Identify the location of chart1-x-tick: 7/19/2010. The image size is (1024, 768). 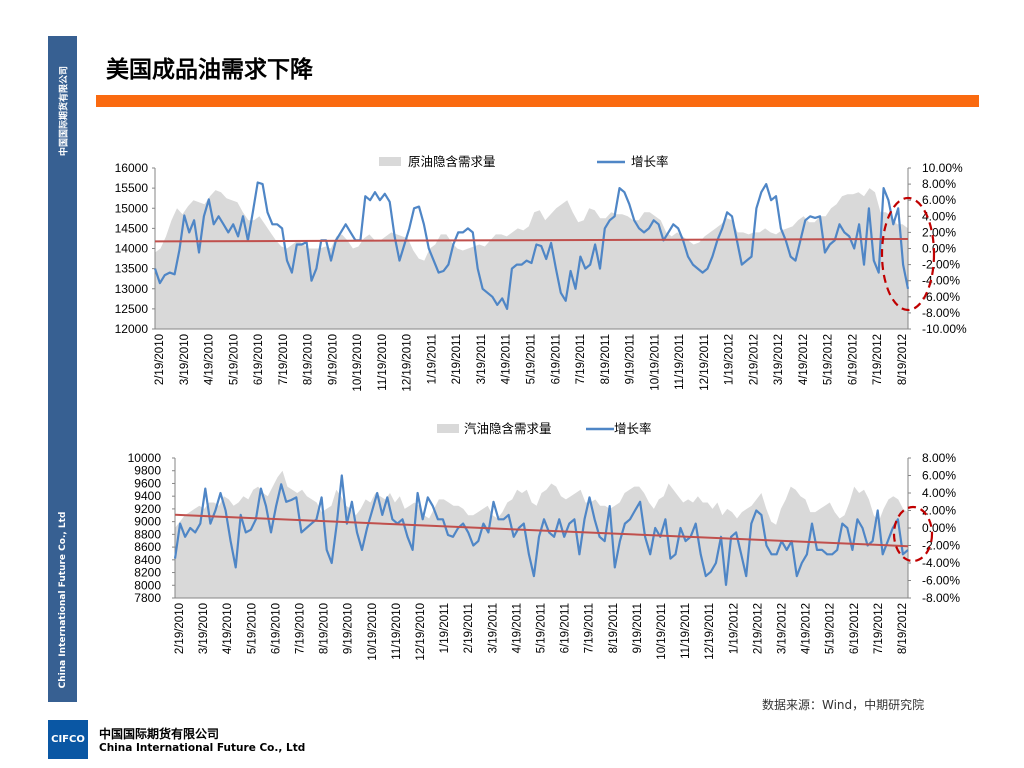
(284, 359).